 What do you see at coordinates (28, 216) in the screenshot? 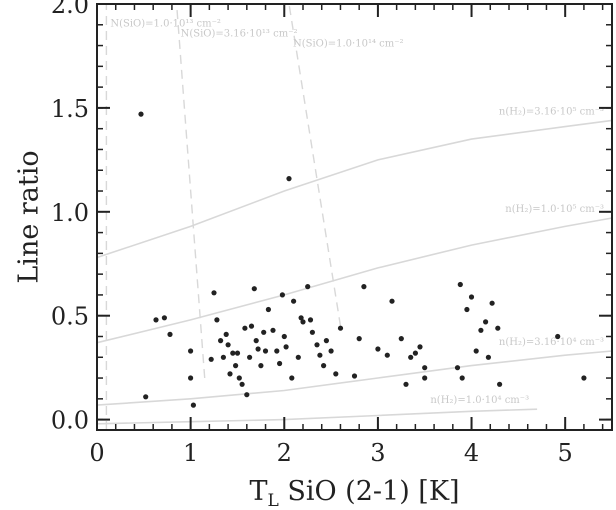
I see `y-axis-label: Line ratio` at bounding box center [28, 216].